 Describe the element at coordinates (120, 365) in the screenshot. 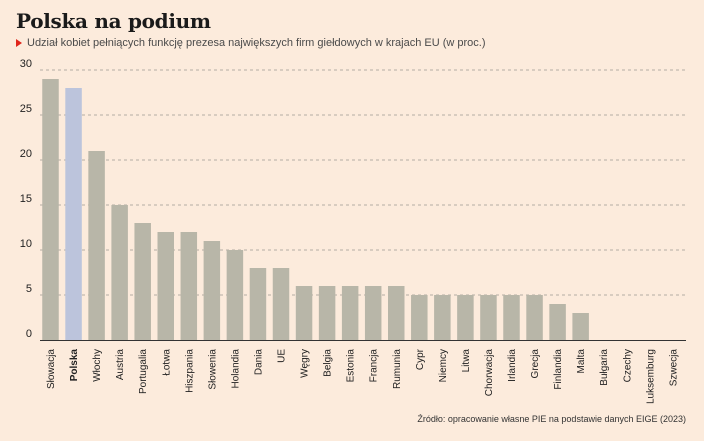

I see `x-tick-label: Austria` at that location.